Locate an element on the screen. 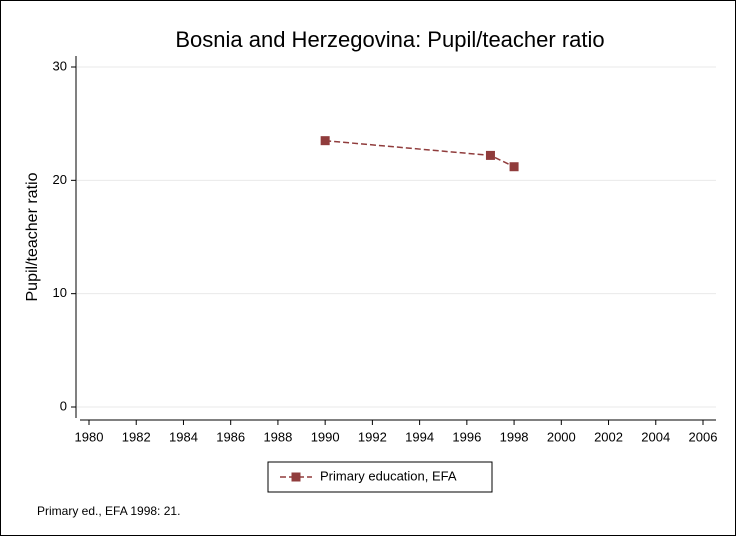 This screenshot has width=736, height=541. y-tick-label: 0 is located at coordinates (63, 405).